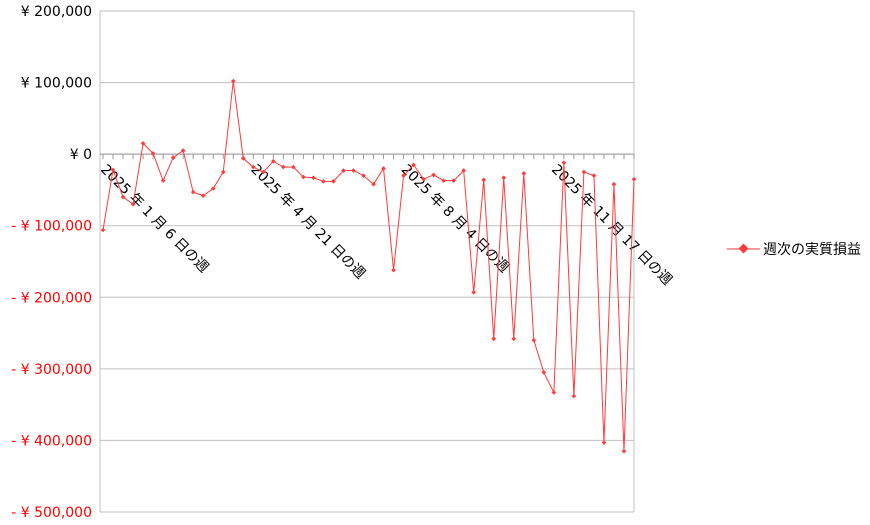  What do you see at coordinates (367, 156) in the screenshot?
I see `x-axis` at bounding box center [367, 156].